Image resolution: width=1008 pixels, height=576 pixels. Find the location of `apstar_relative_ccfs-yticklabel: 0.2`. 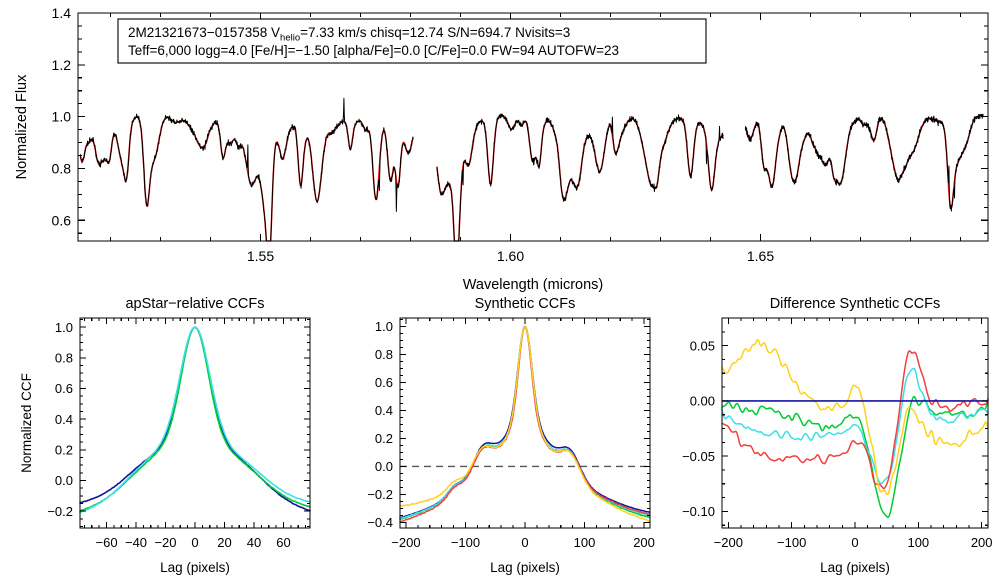

apstar_relative_ccfs-yticklabel: 0.2 is located at coordinates (64, 450).